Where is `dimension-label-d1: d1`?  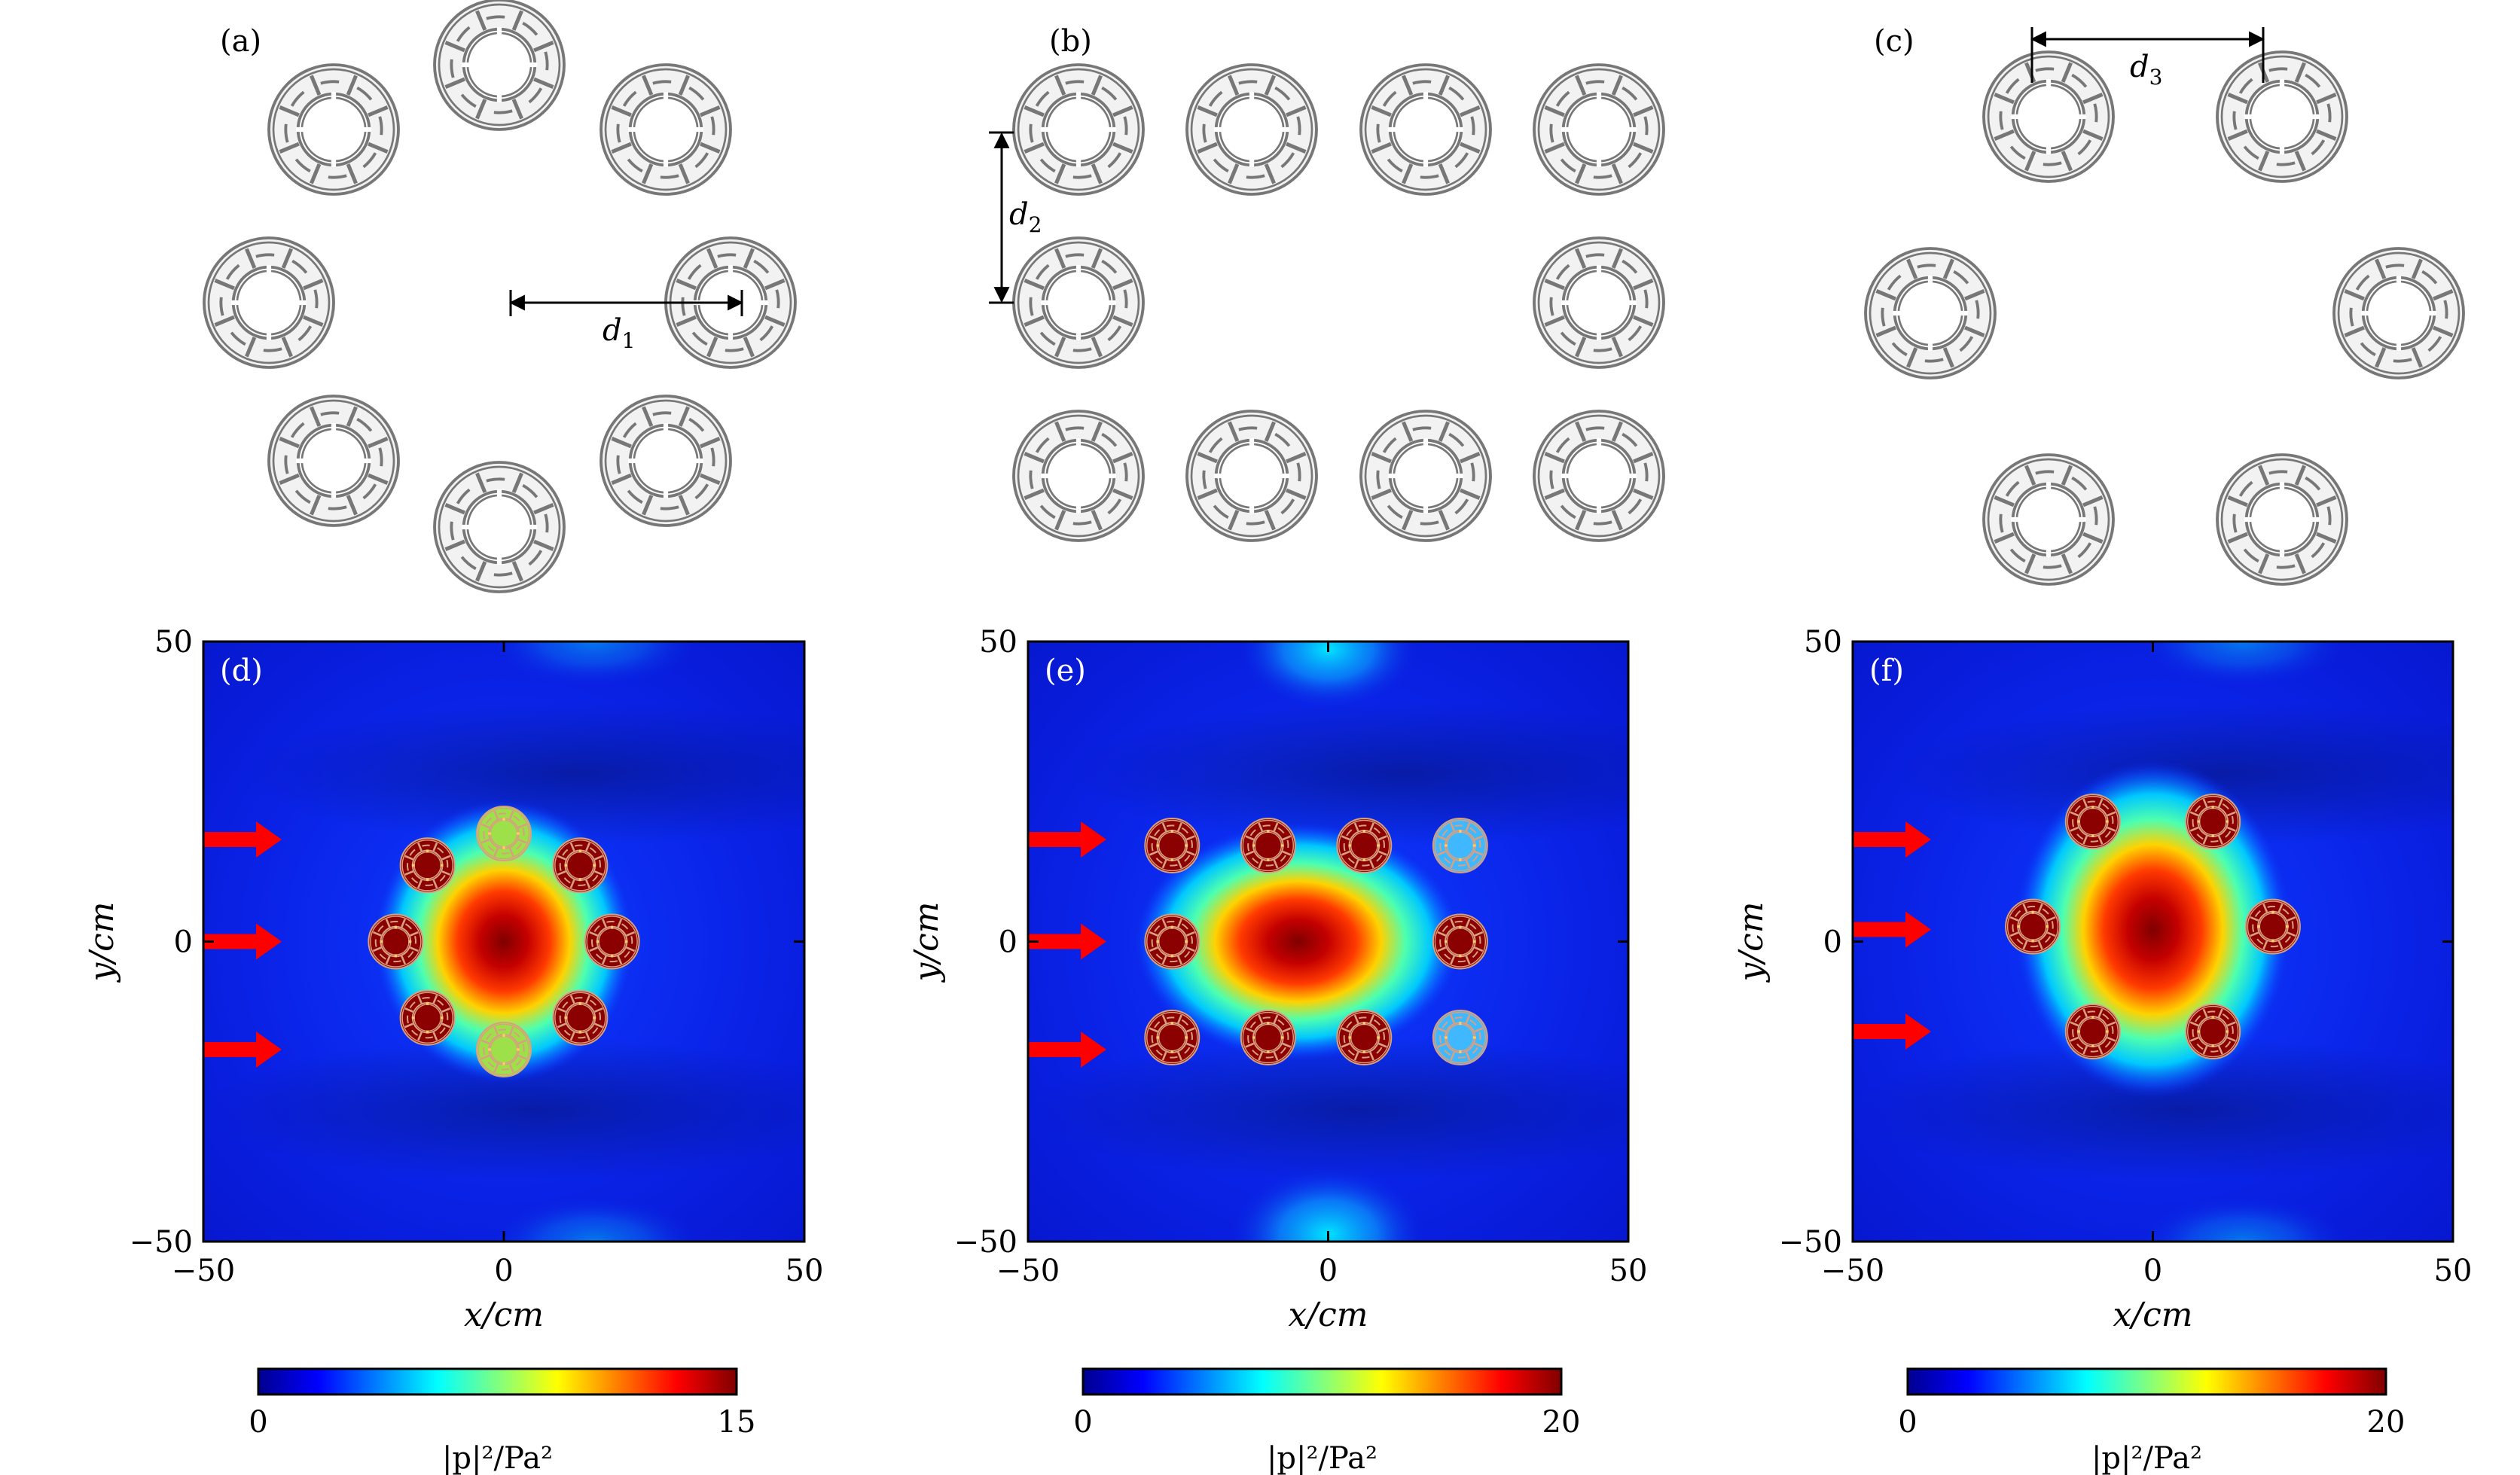
dimension-label-d1: d1 is located at coordinates (619, 333).